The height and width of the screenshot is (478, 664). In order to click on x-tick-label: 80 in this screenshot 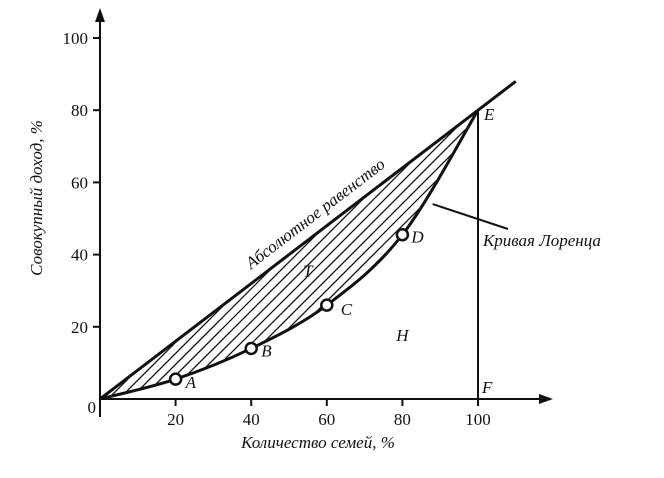, I will do `click(402, 419)`.